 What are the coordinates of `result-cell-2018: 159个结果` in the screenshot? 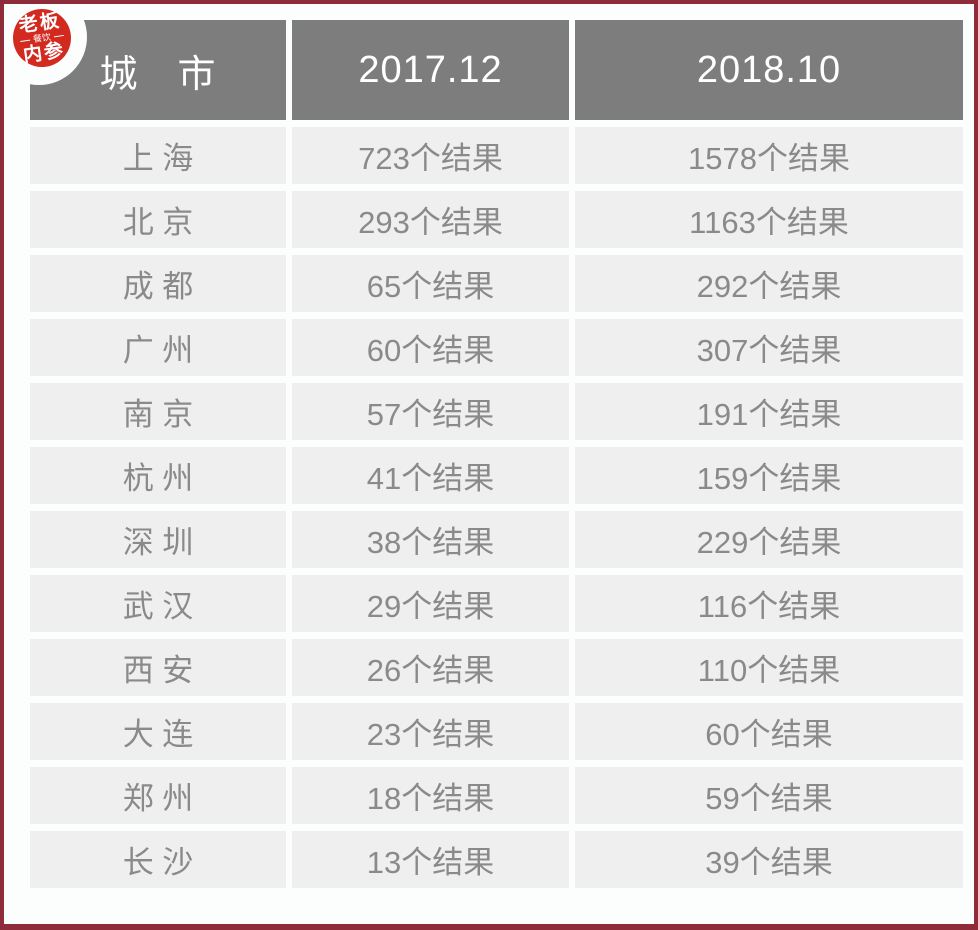 It's located at (769, 475).